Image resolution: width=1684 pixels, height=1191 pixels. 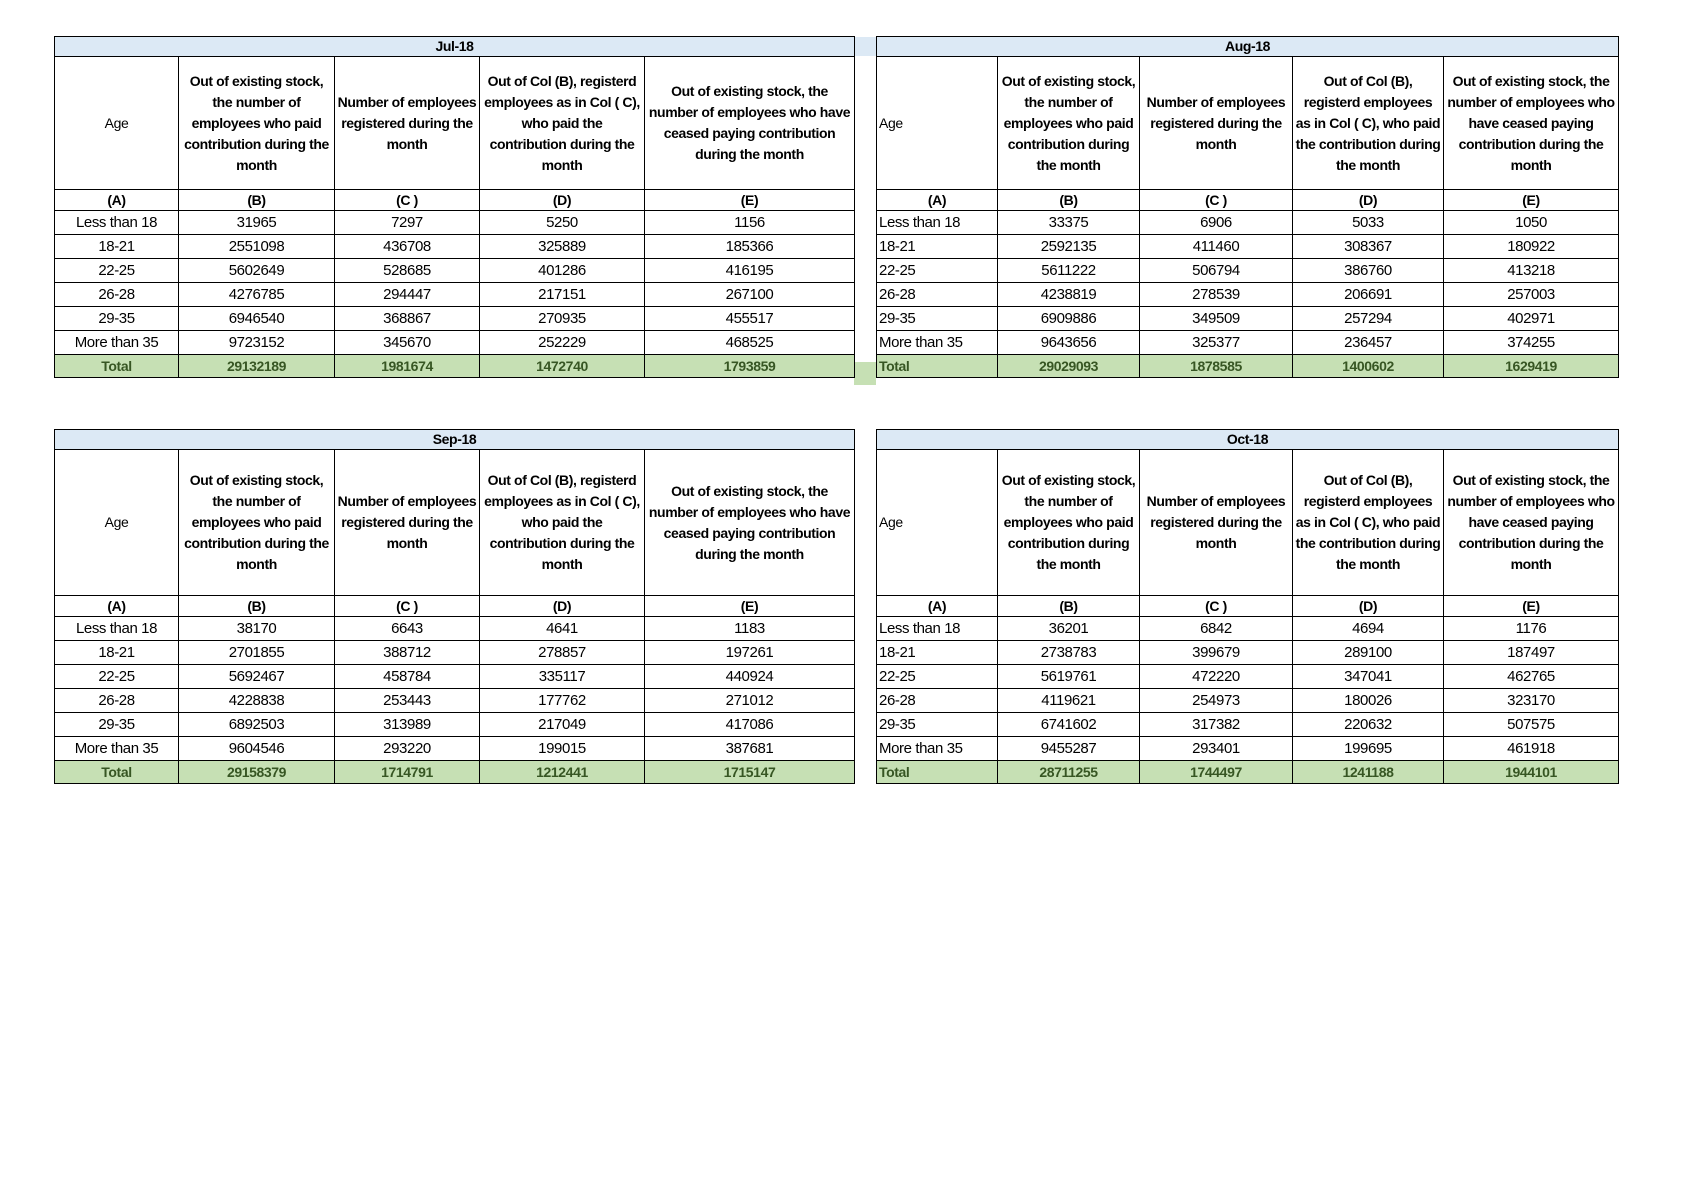 I want to click on value-cell: 278539, so click(x=1216, y=294).